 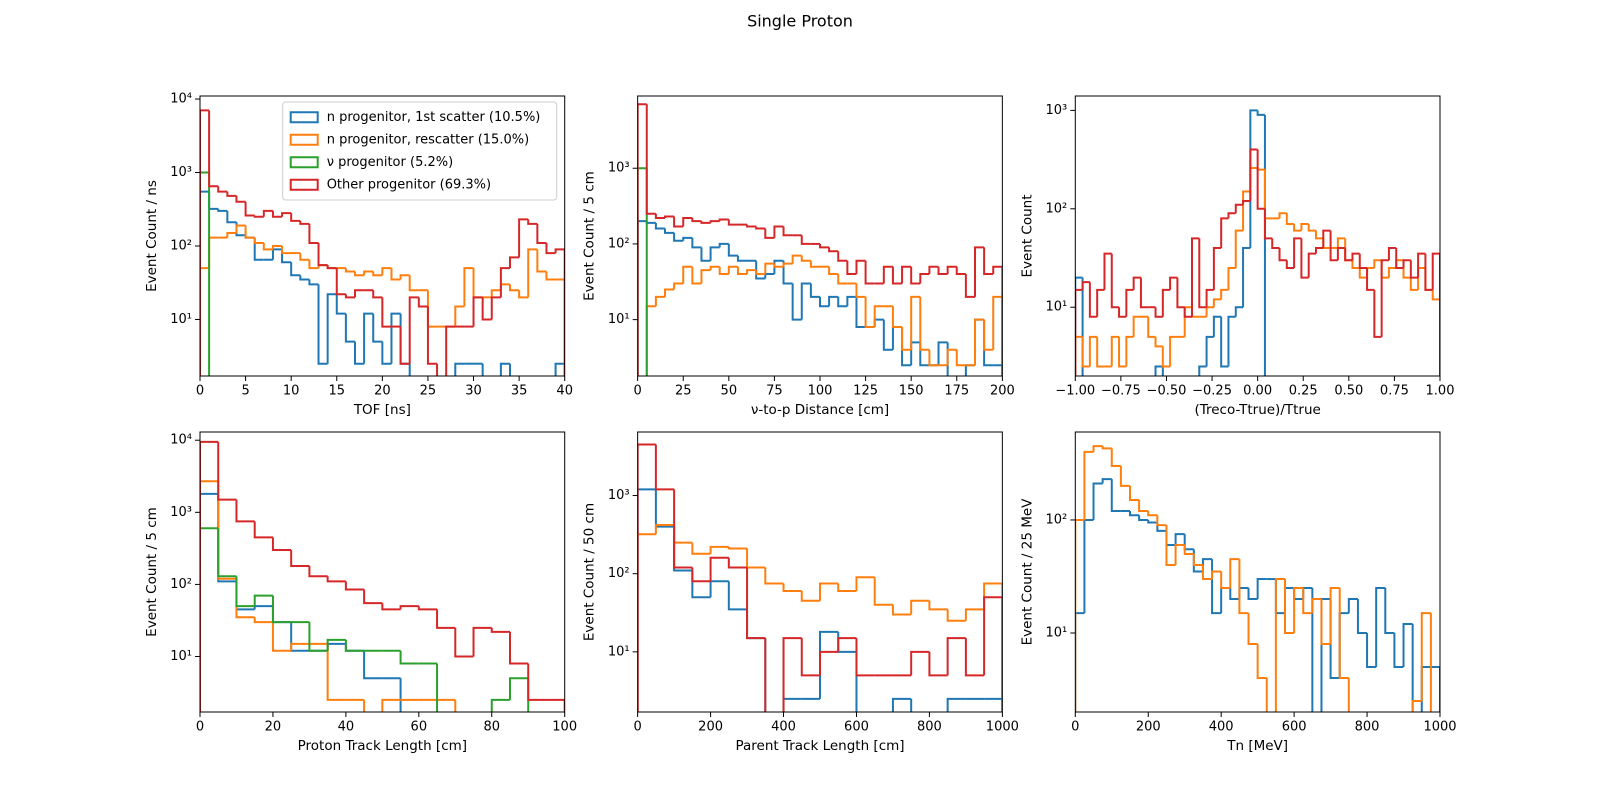 What do you see at coordinates (181, 172) in the screenshot?
I see `y-tick-label: 10³` at bounding box center [181, 172].